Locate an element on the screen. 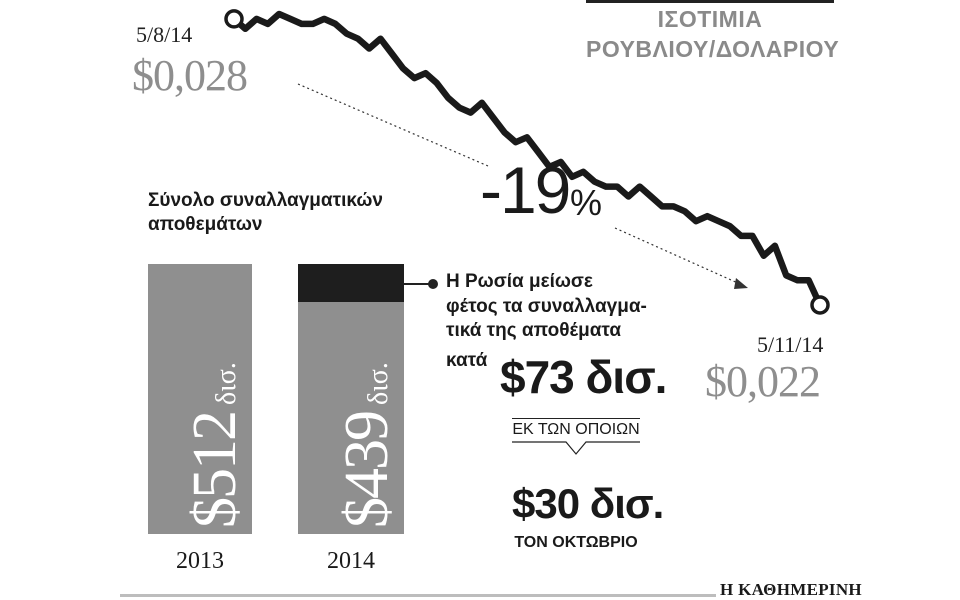 The height and width of the screenshot is (600, 960). annotation-line3: τικά της αποθέματα is located at coordinates (534, 330).